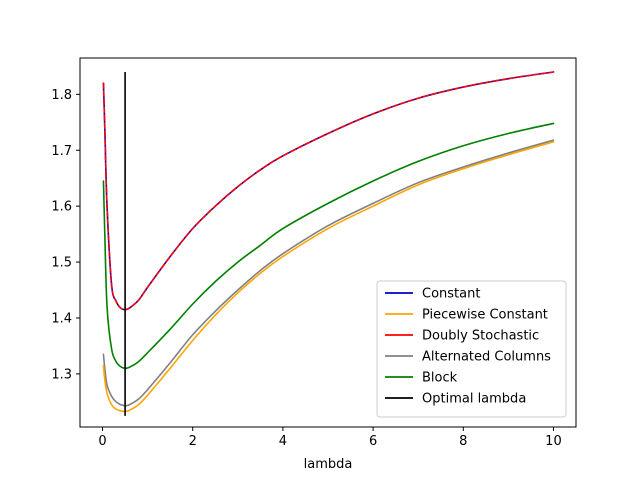 This screenshot has width=640, height=480. Describe the element at coordinates (328, 464) in the screenshot. I see `x-axis-label: lambda` at that location.